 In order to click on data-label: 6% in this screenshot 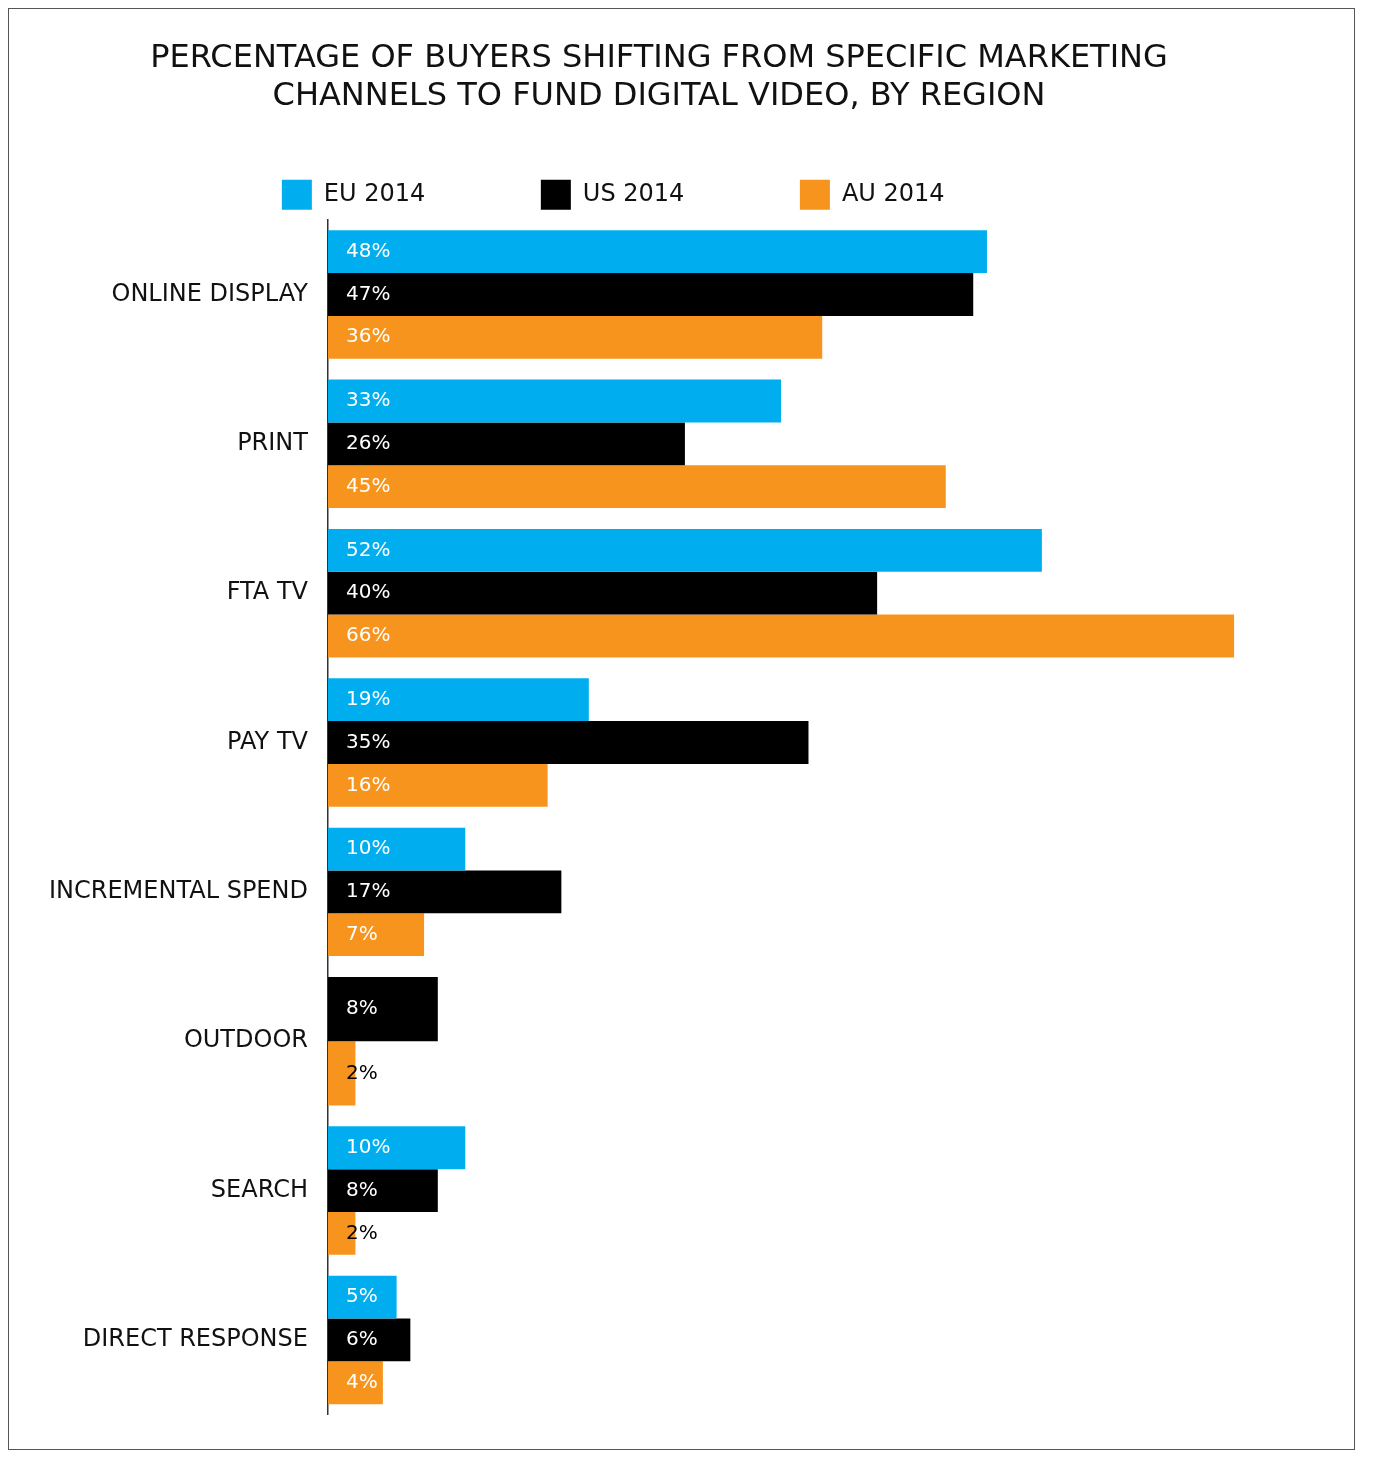, I will do `click(361, 1338)`.